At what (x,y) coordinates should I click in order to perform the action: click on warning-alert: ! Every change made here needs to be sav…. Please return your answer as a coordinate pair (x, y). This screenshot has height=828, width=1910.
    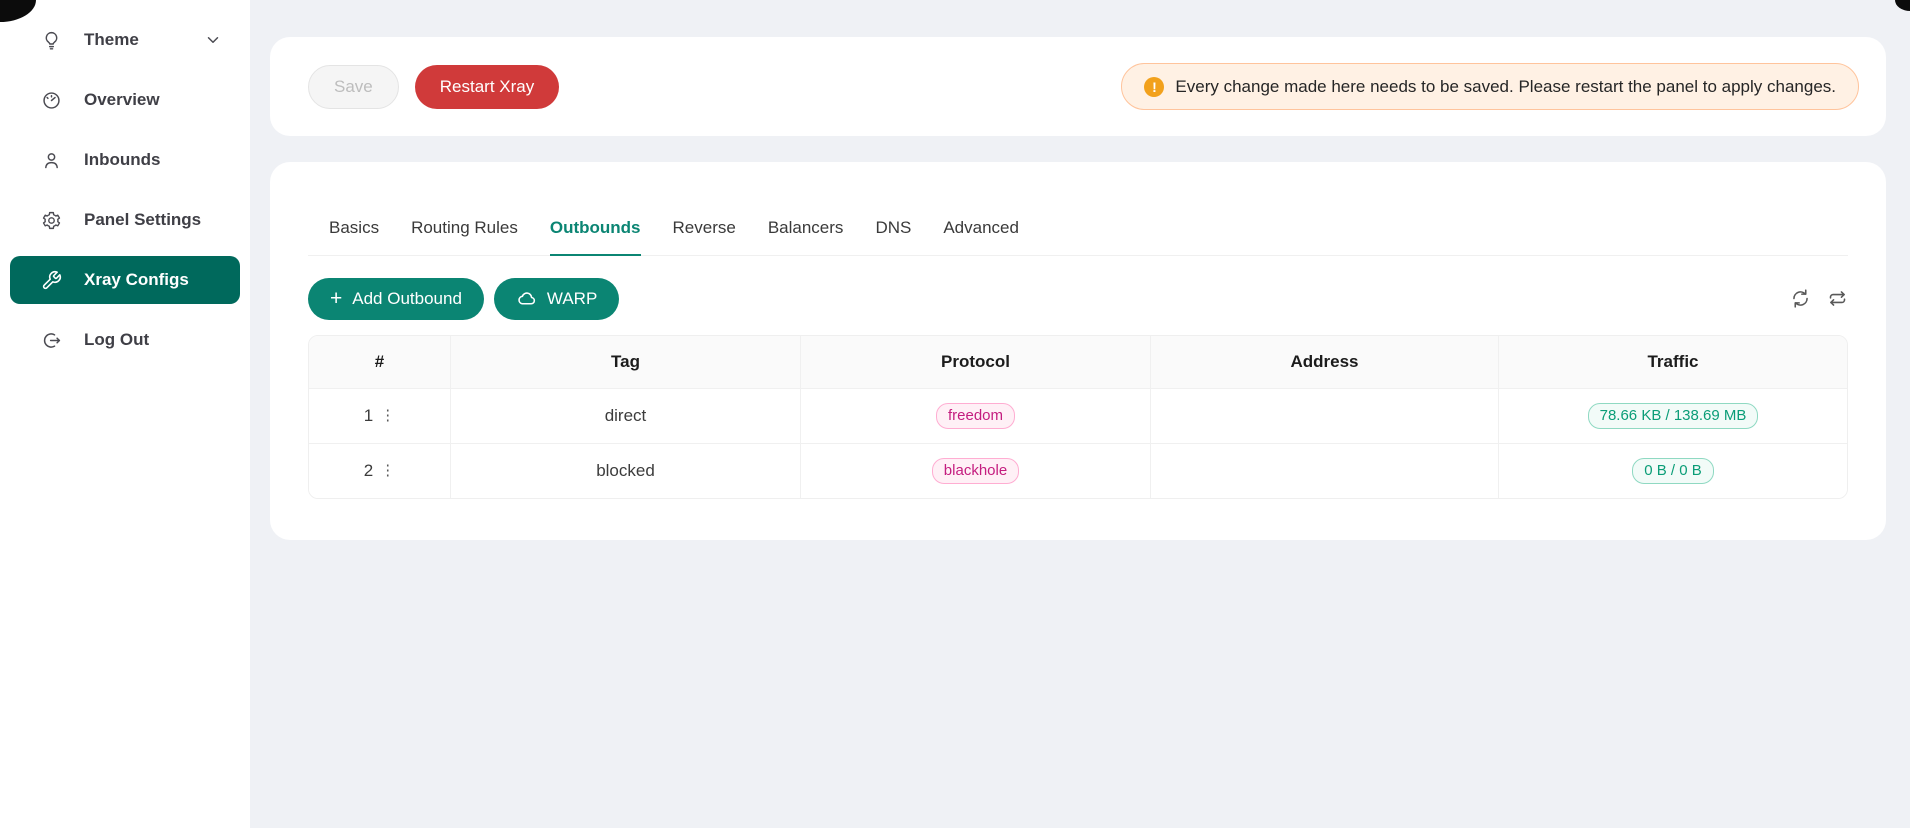
    Looking at the image, I should click on (1490, 86).